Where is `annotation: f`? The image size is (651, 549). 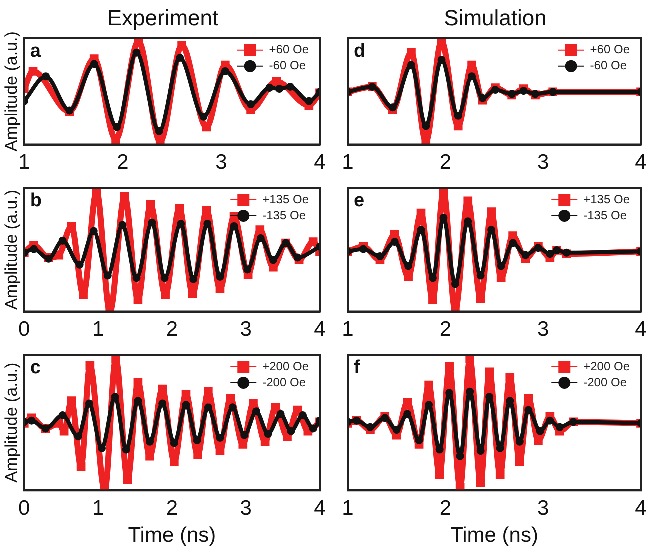
annotation: f is located at coordinates (357, 368).